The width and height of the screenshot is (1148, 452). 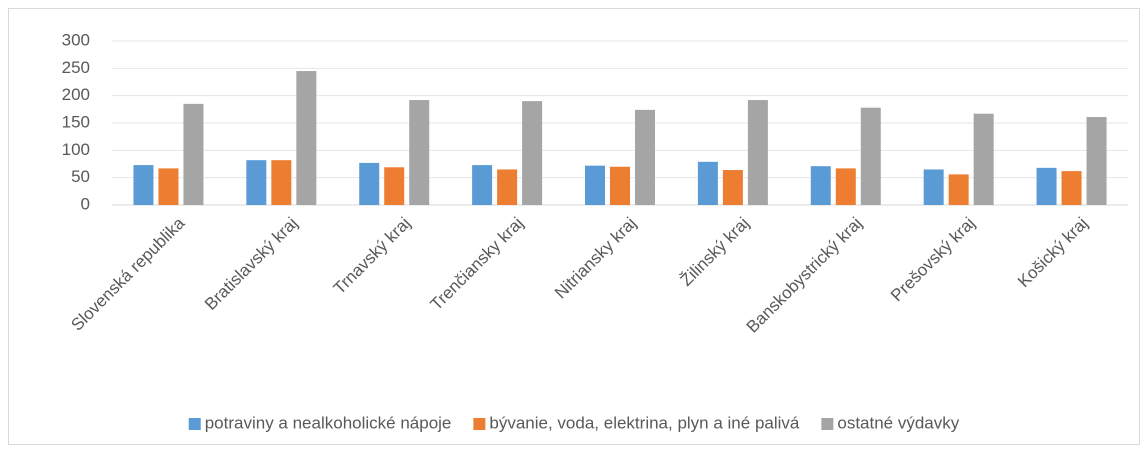 I want to click on y-tick-label: 150, so click(x=76, y=121).